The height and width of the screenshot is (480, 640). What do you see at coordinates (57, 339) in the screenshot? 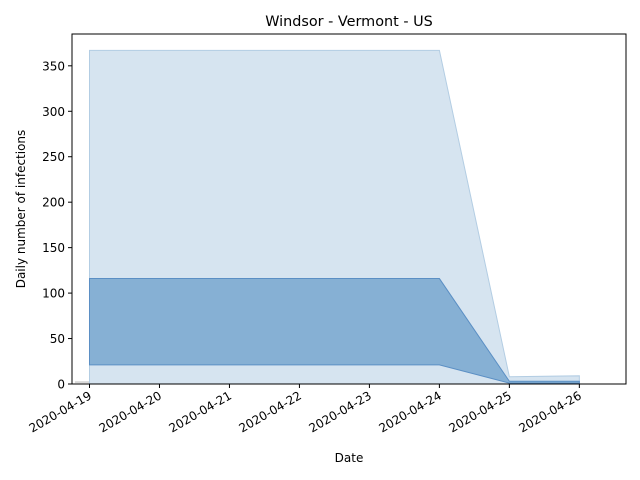
I see `y-tick-label: 50` at bounding box center [57, 339].